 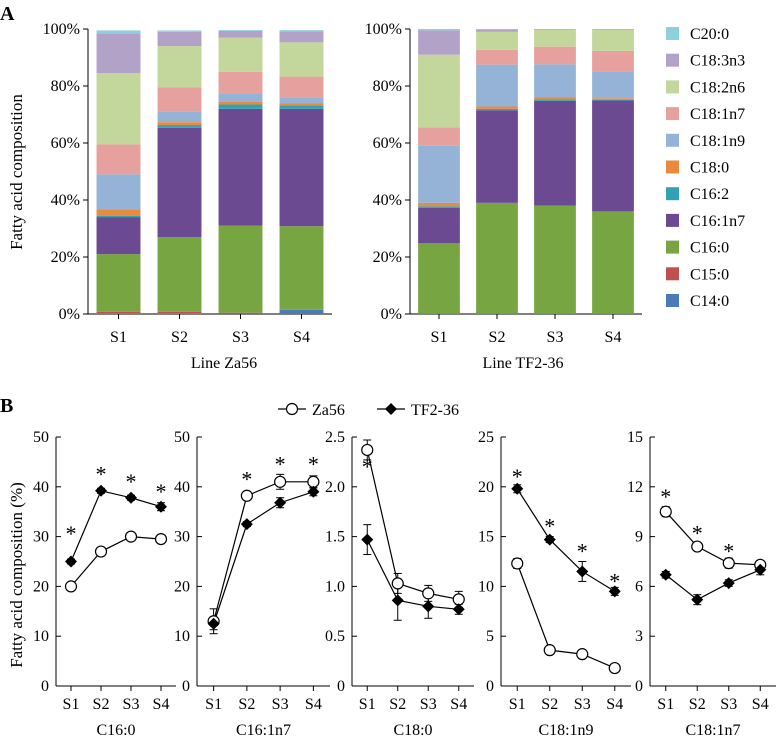 I want to click on x-axis-title: C16:0, so click(x=115, y=730).